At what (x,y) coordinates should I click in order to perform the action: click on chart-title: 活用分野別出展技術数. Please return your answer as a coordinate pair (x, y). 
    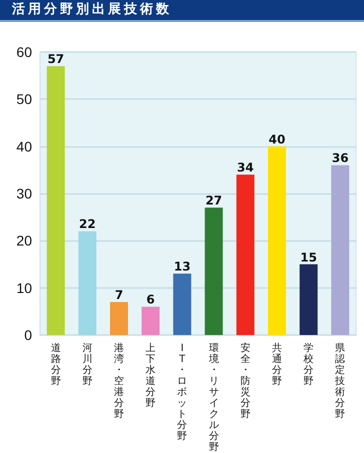
    Looking at the image, I should click on (182, 11).